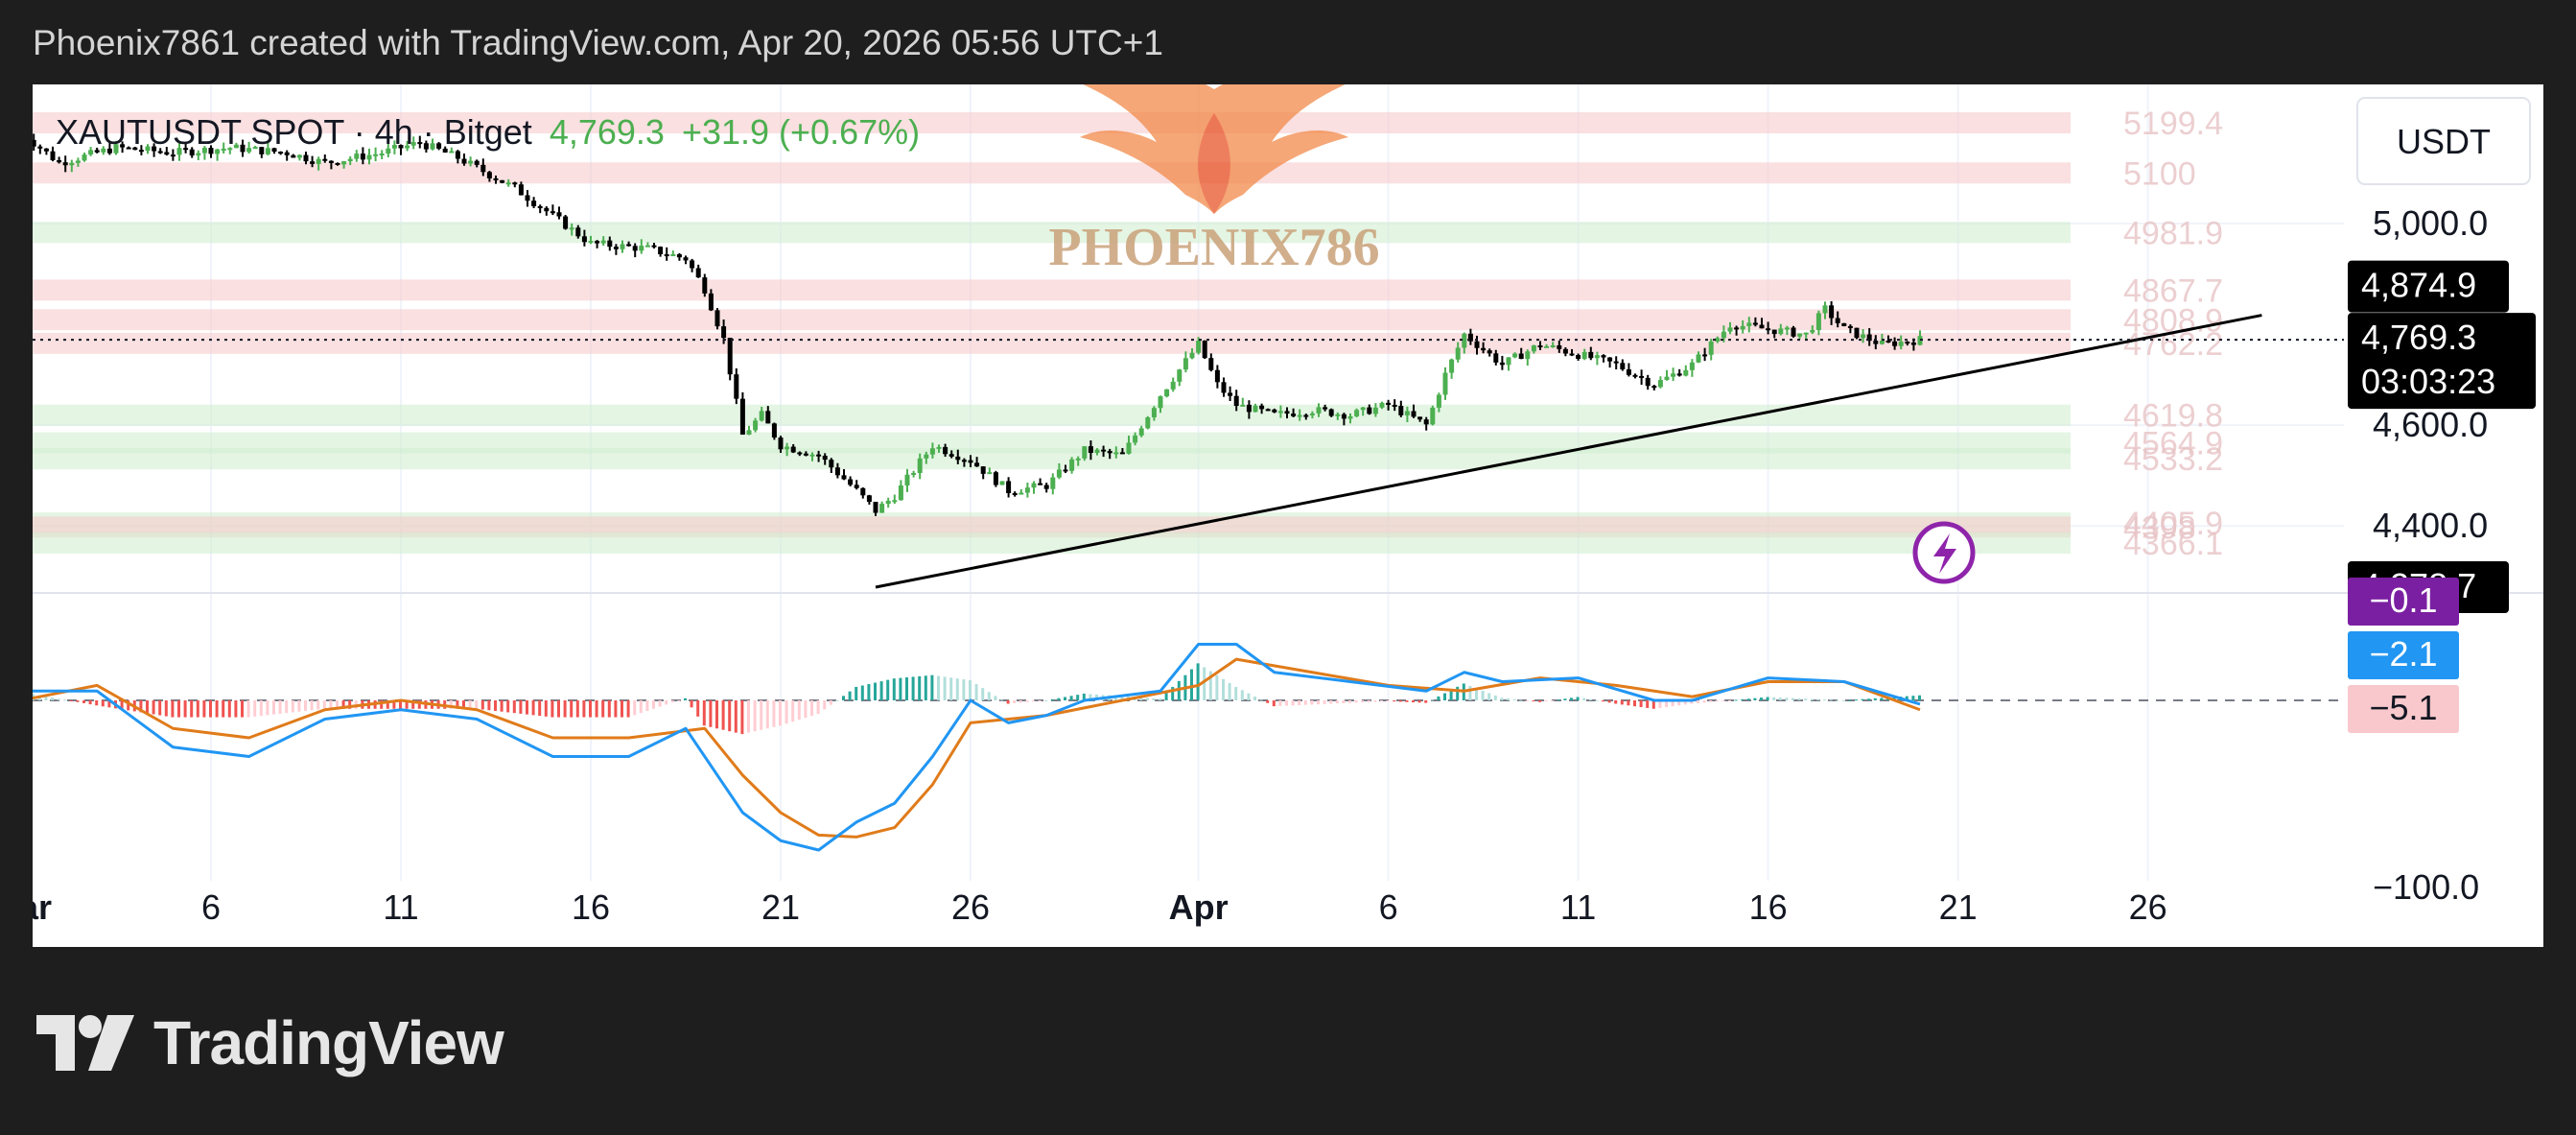 This screenshot has width=2576, height=1135. I want to click on x-axis-label: 11, so click(1578, 907).